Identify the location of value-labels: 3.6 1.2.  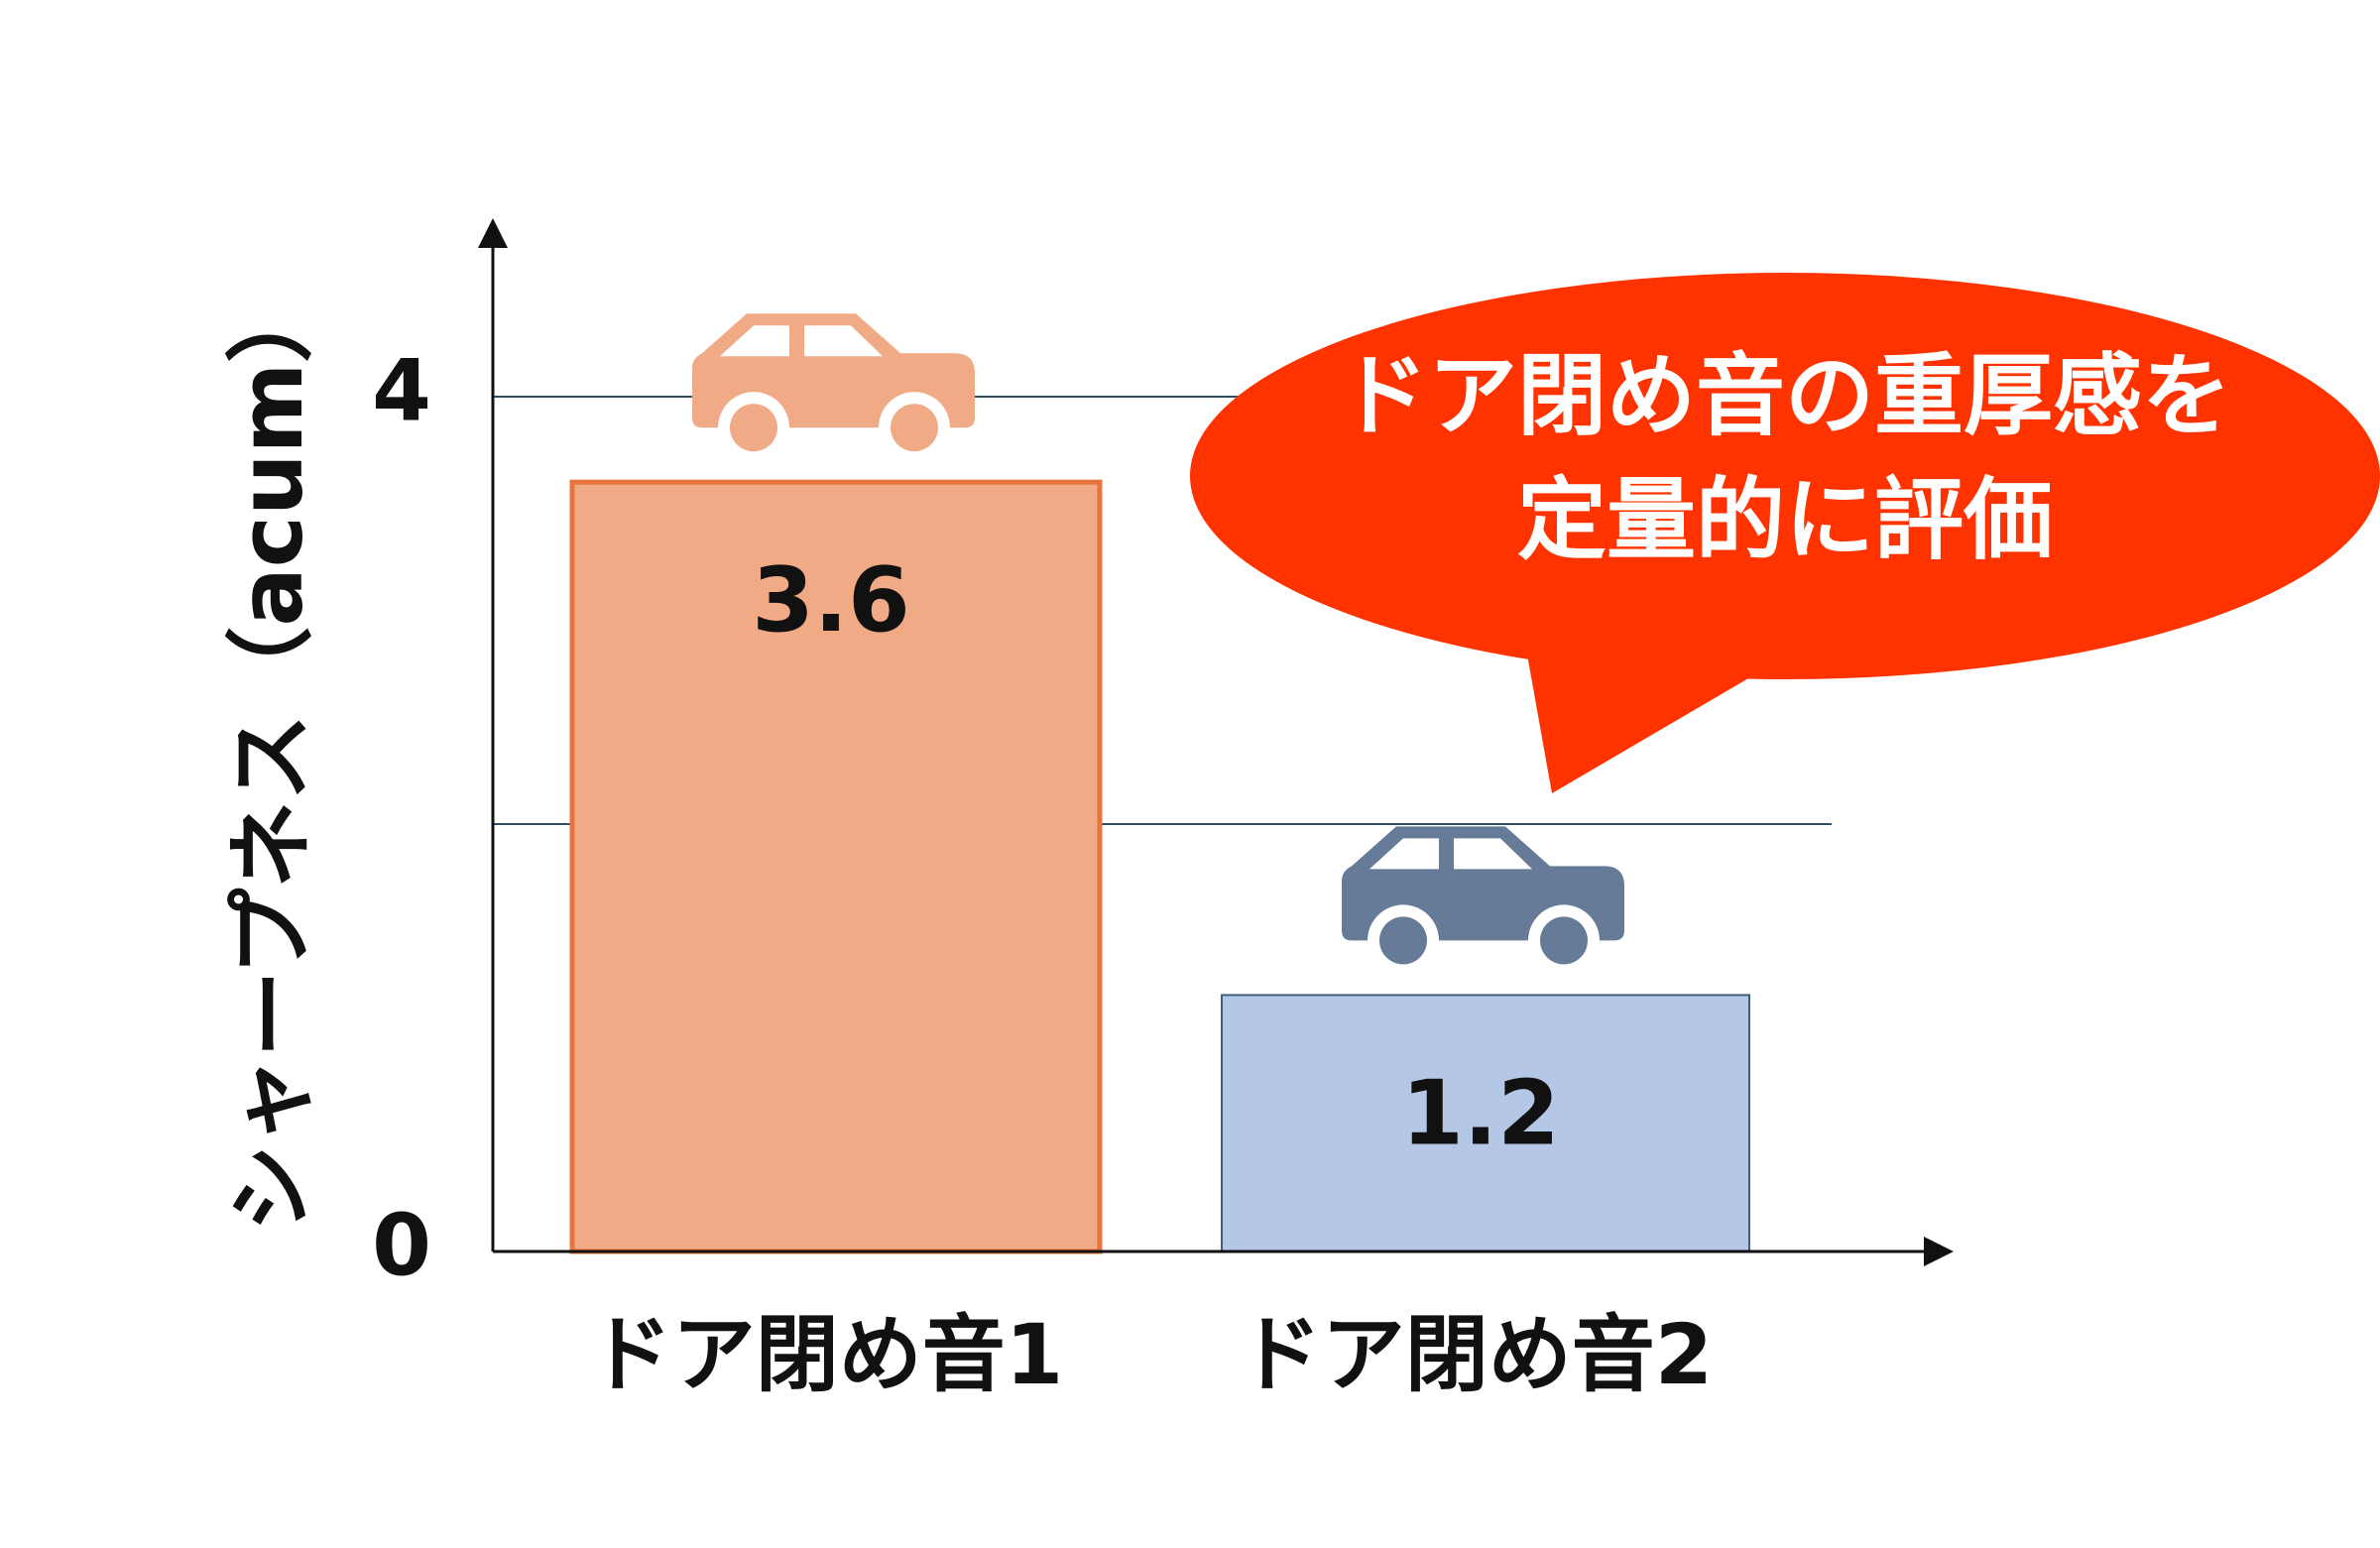
(1155, 856).